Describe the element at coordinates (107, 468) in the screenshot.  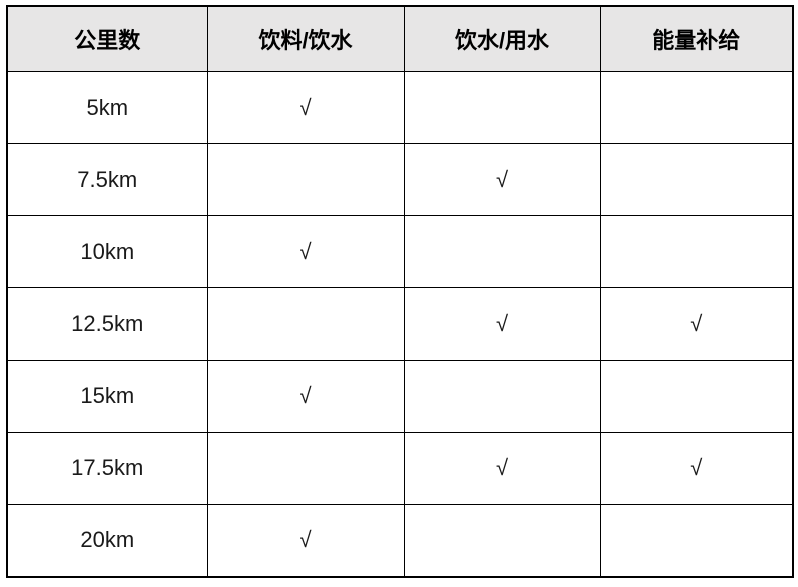
I see `km-cell: 17.5km` at that location.